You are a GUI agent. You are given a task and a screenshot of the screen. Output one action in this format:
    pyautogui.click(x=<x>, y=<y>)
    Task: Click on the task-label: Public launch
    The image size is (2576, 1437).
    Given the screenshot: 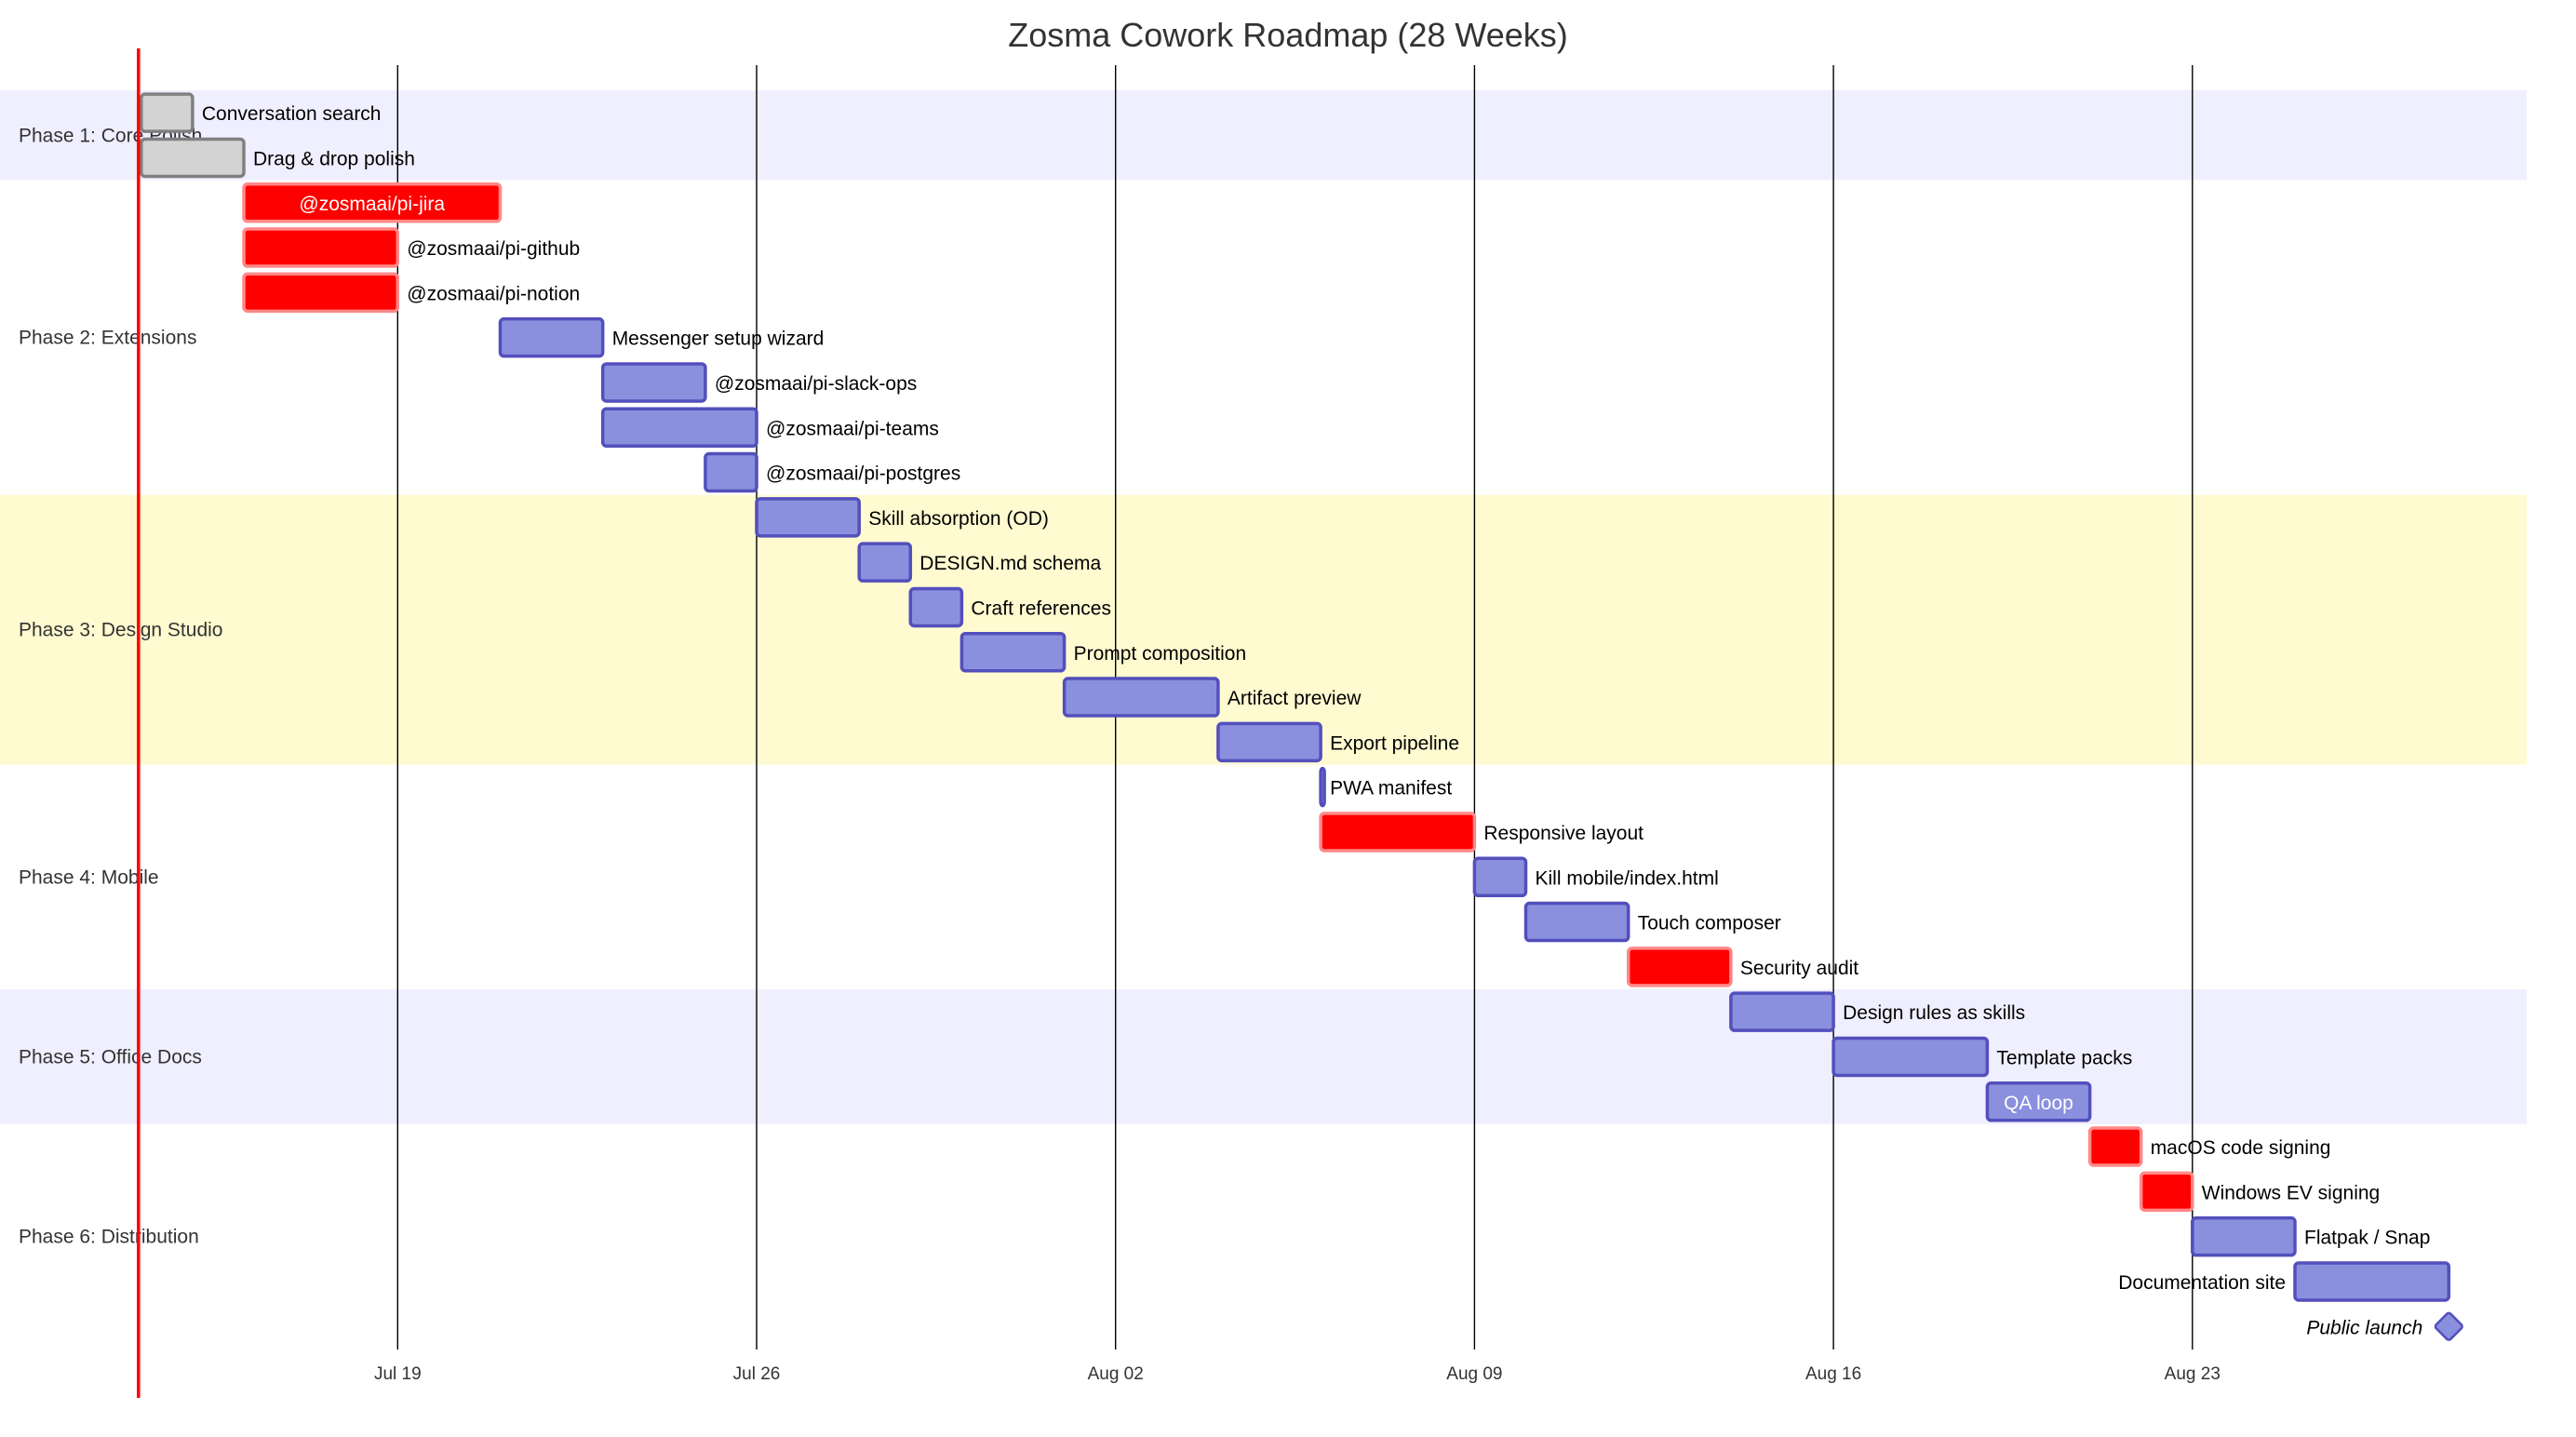 What is the action you would take?
    pyautogui.click(x=2364, y=1327)
    